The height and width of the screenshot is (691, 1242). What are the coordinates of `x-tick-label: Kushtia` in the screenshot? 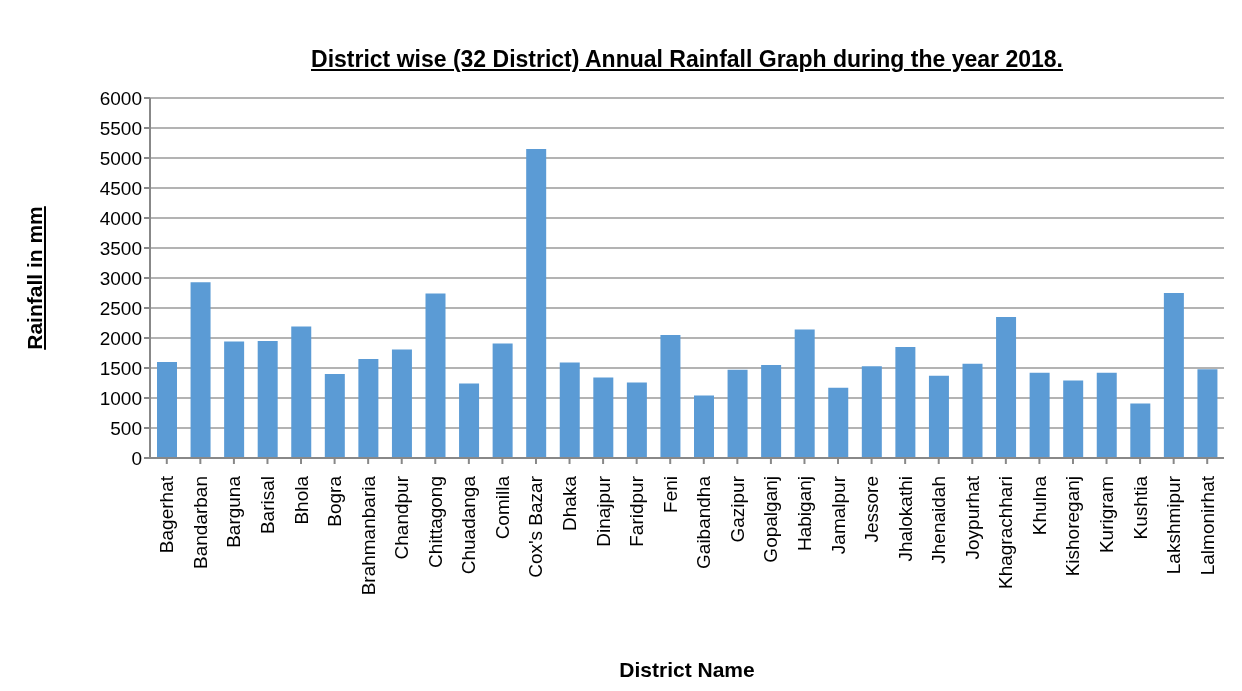 It's located at (1140, 507).